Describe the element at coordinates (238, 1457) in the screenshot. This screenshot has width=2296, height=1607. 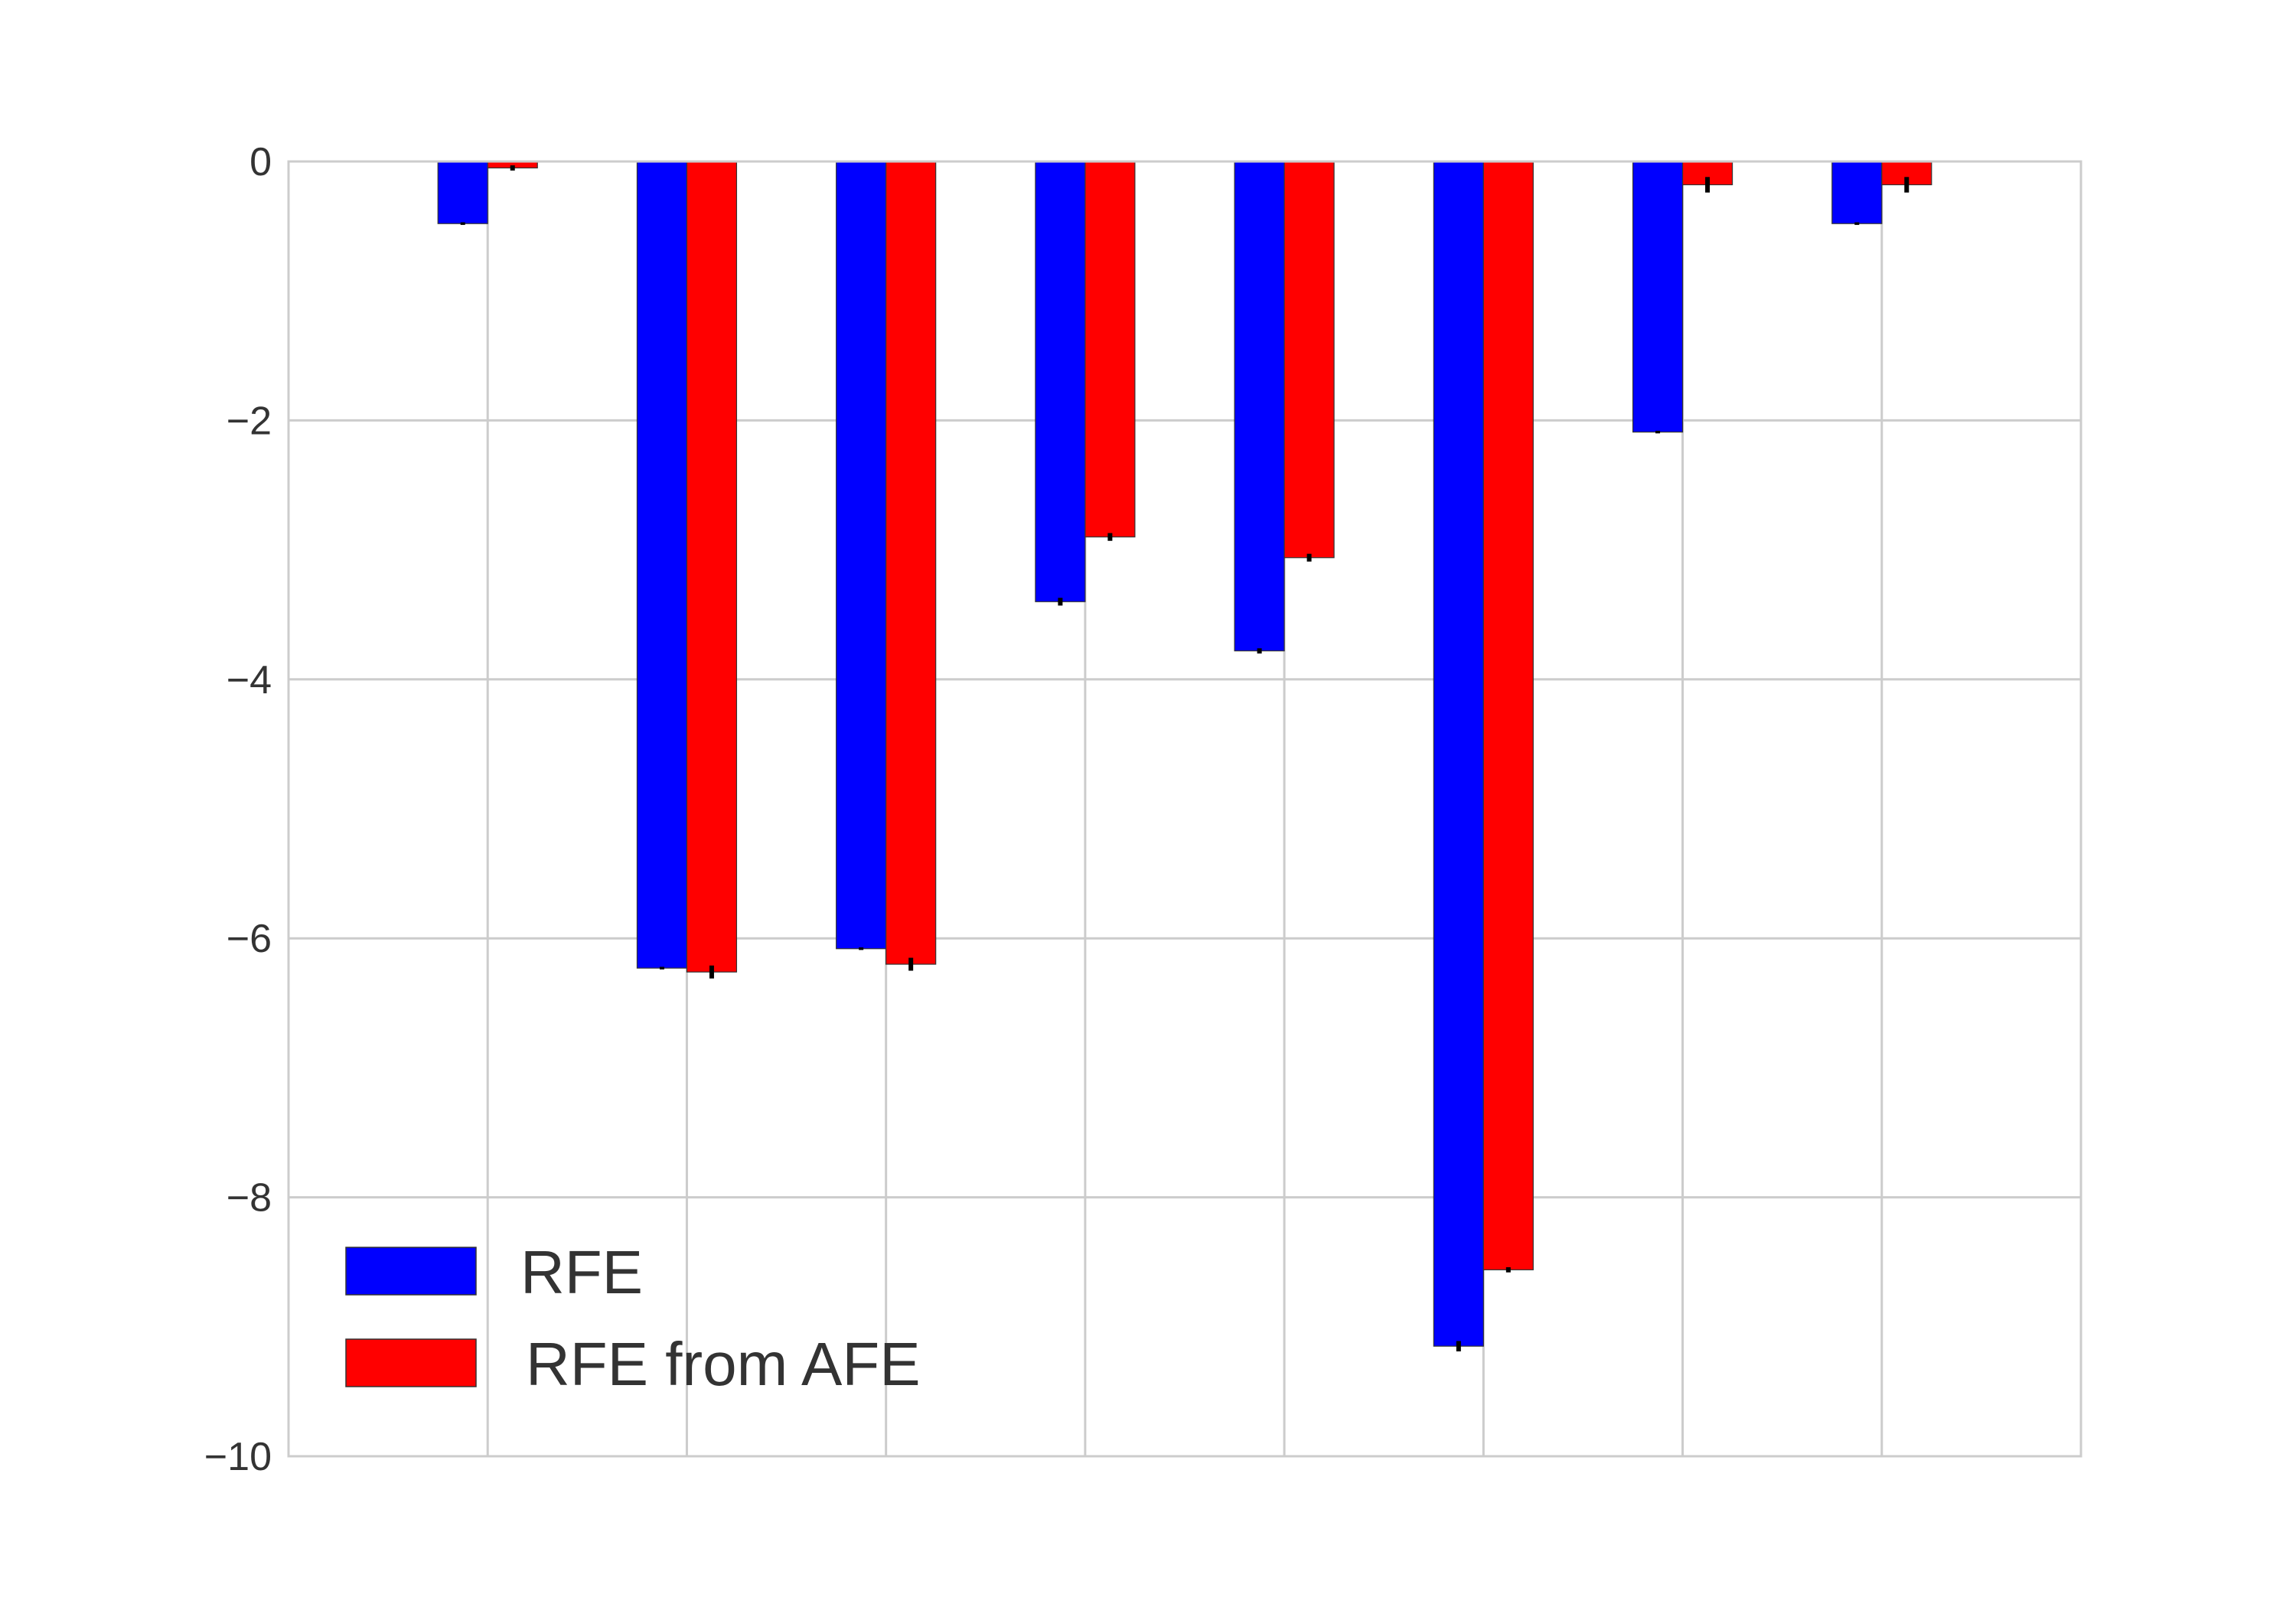
I see `y-tick-label: −10` at that location.